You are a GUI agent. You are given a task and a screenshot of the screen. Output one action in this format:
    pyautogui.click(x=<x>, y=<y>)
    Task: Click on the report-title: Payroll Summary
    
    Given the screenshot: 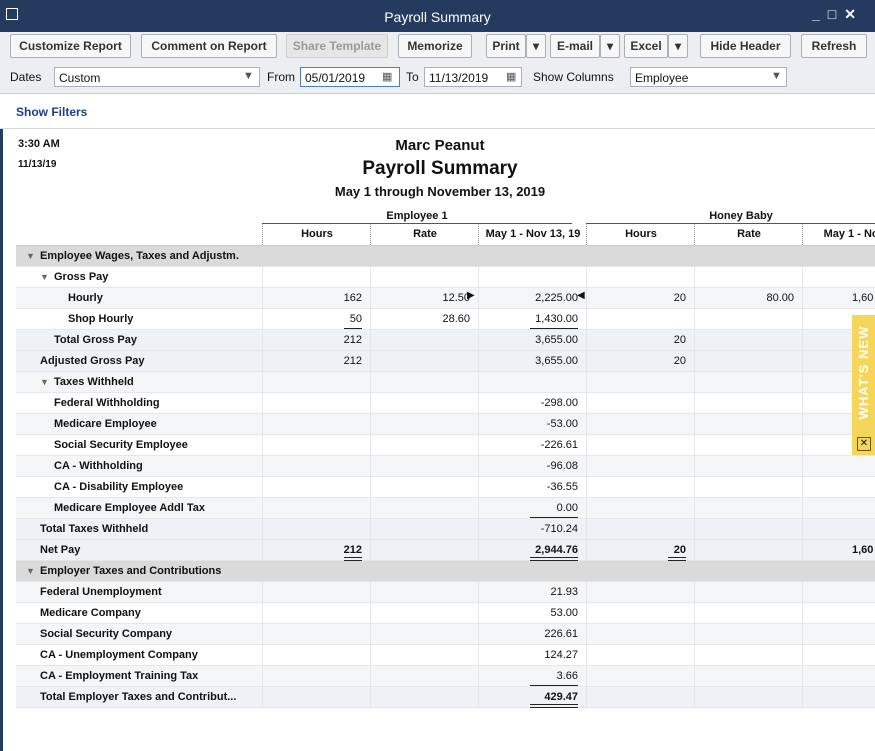 What is the action you would take?
    pyautogui.click(x=440, y=168)
    